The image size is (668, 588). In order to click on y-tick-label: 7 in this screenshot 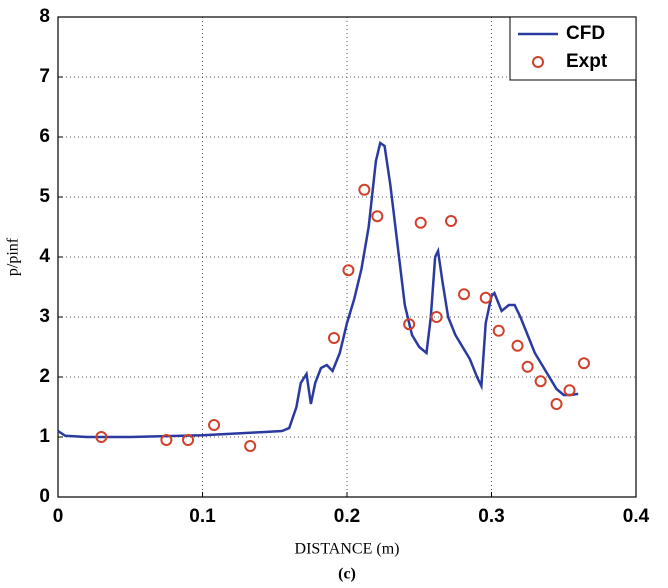, I will do `click(44, 76)`.